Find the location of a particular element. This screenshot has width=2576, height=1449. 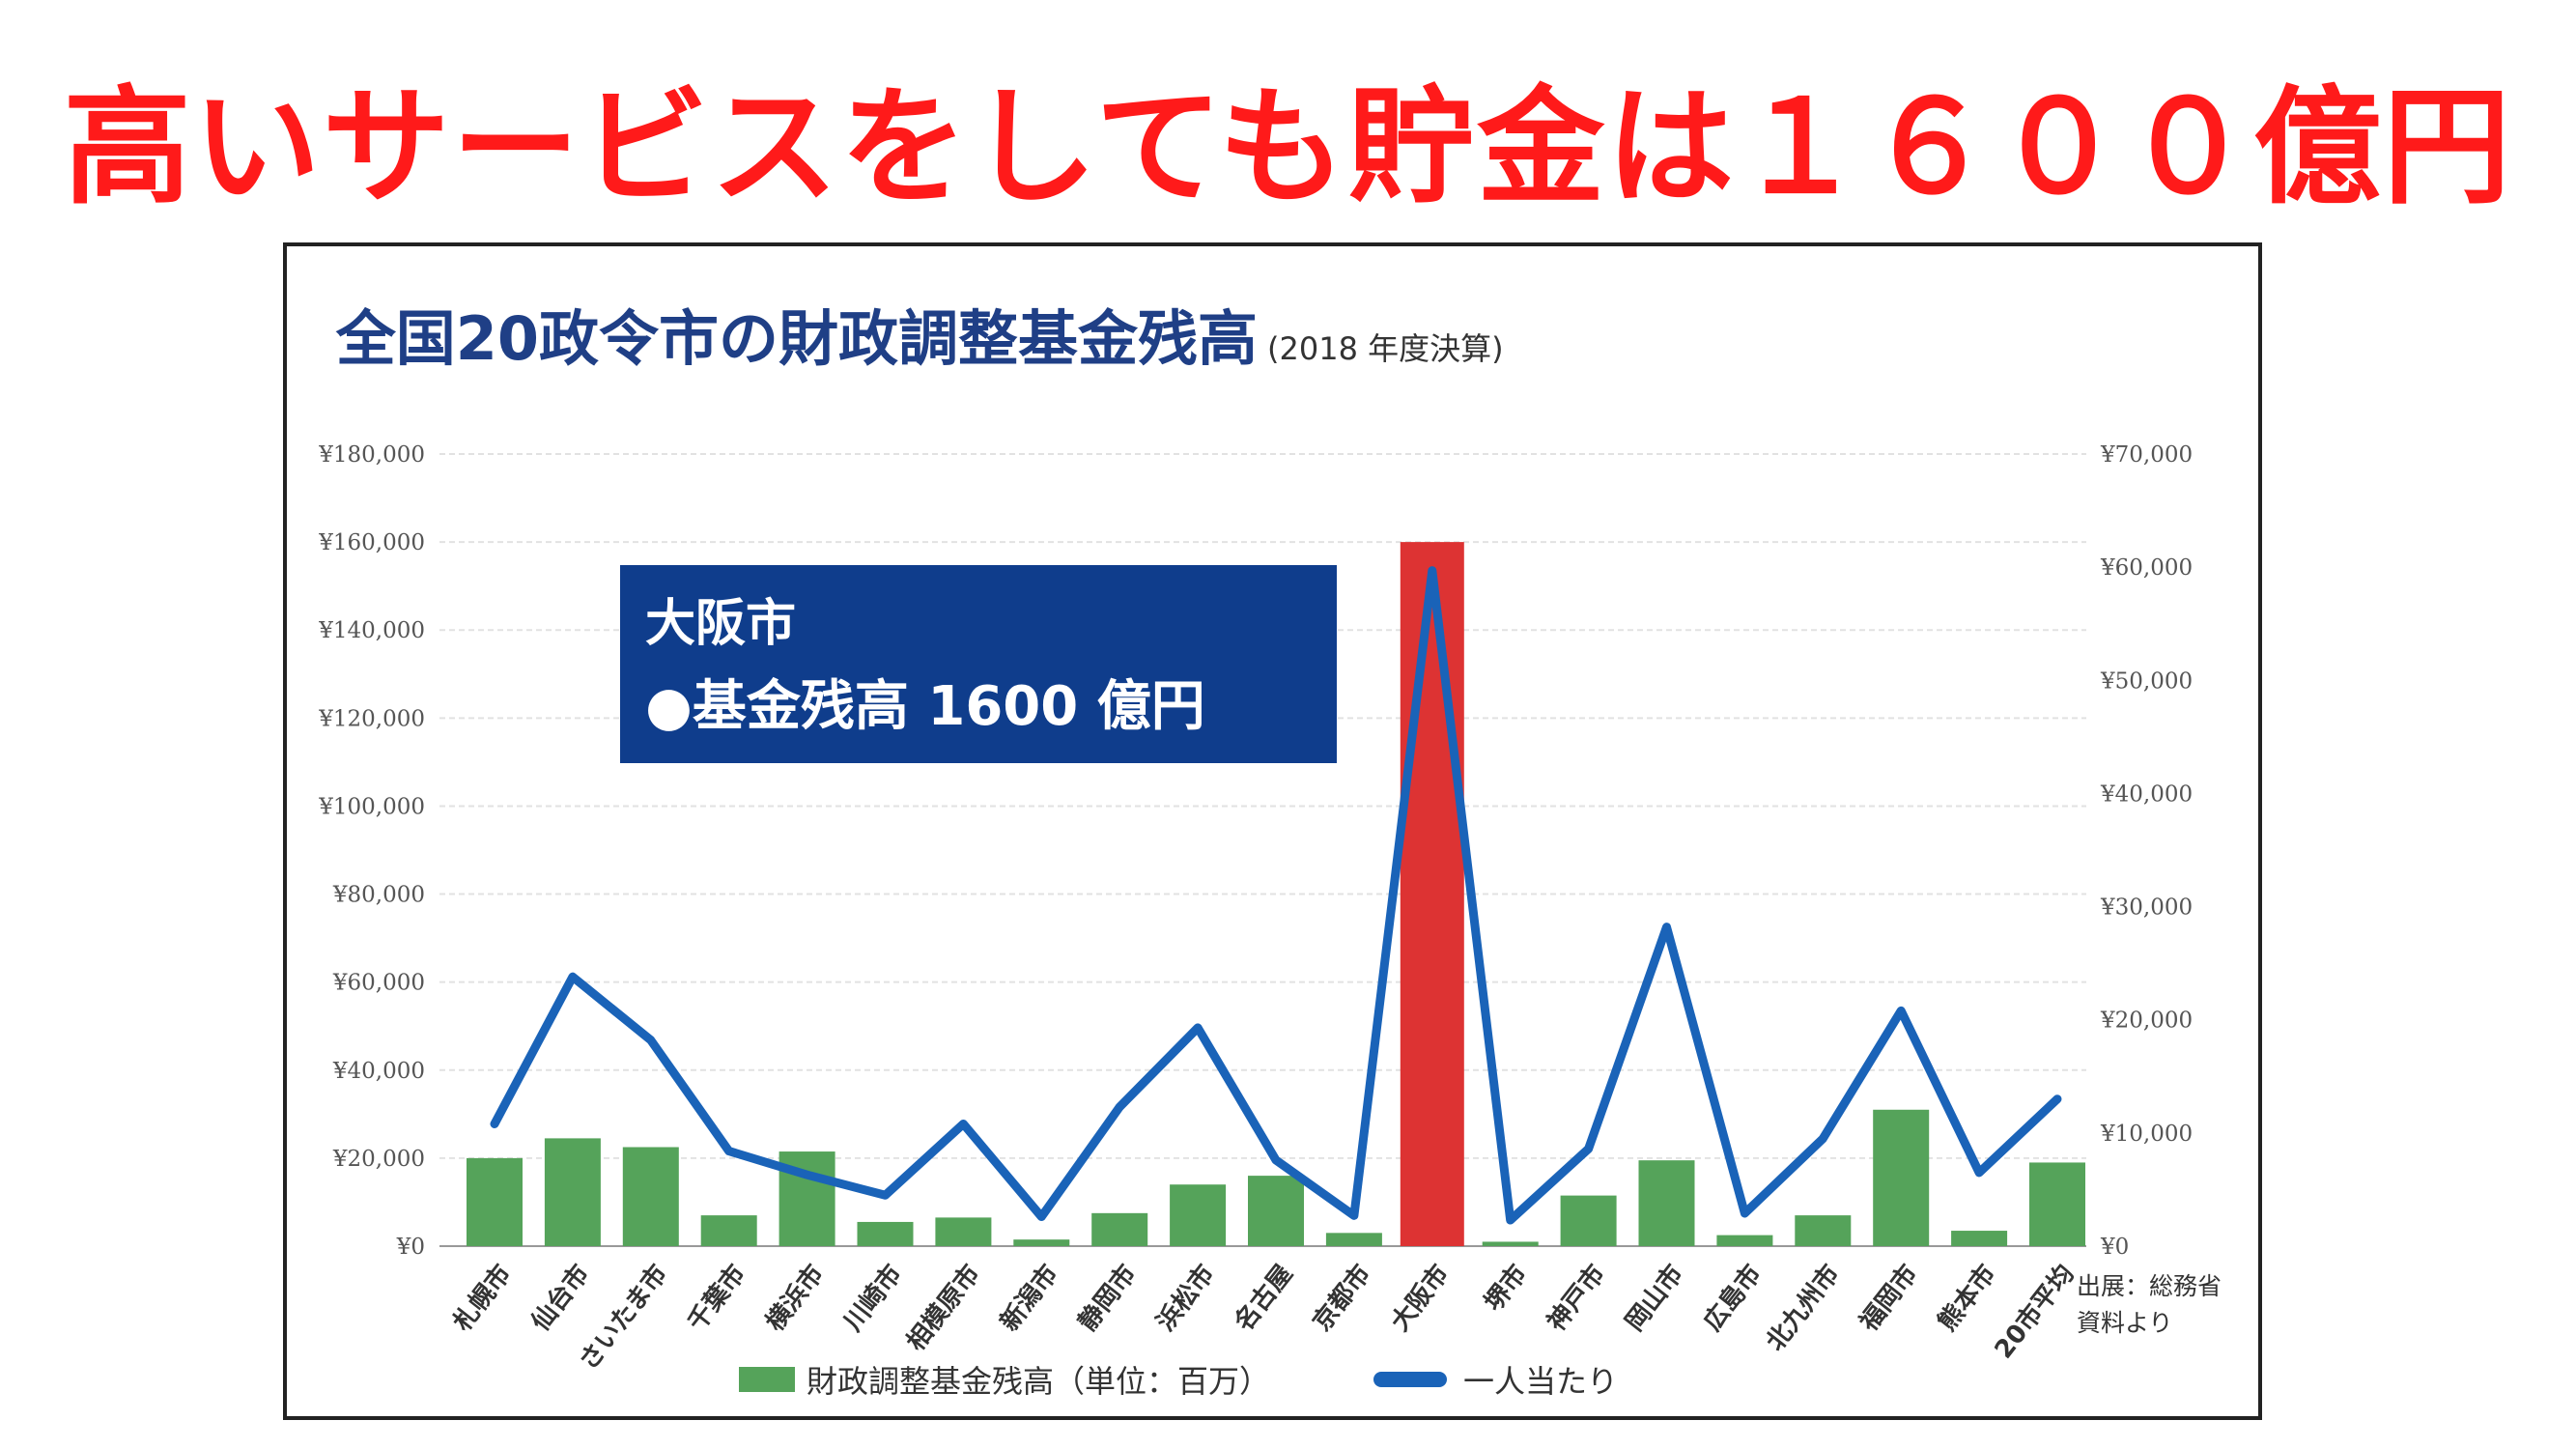

right-tick-label: ¥30,000 is located at coordinates (2146, 908).